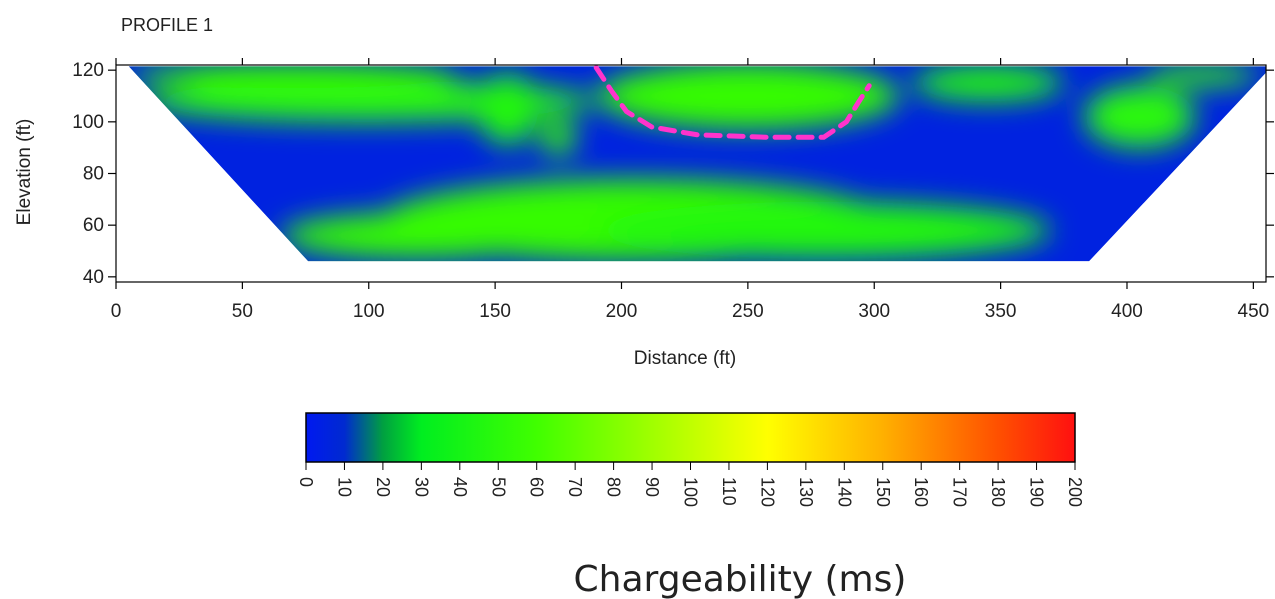 This screenshot has width=1275, height=599. I want to click on colorbar-tick-label: 180, so click(998, 492).